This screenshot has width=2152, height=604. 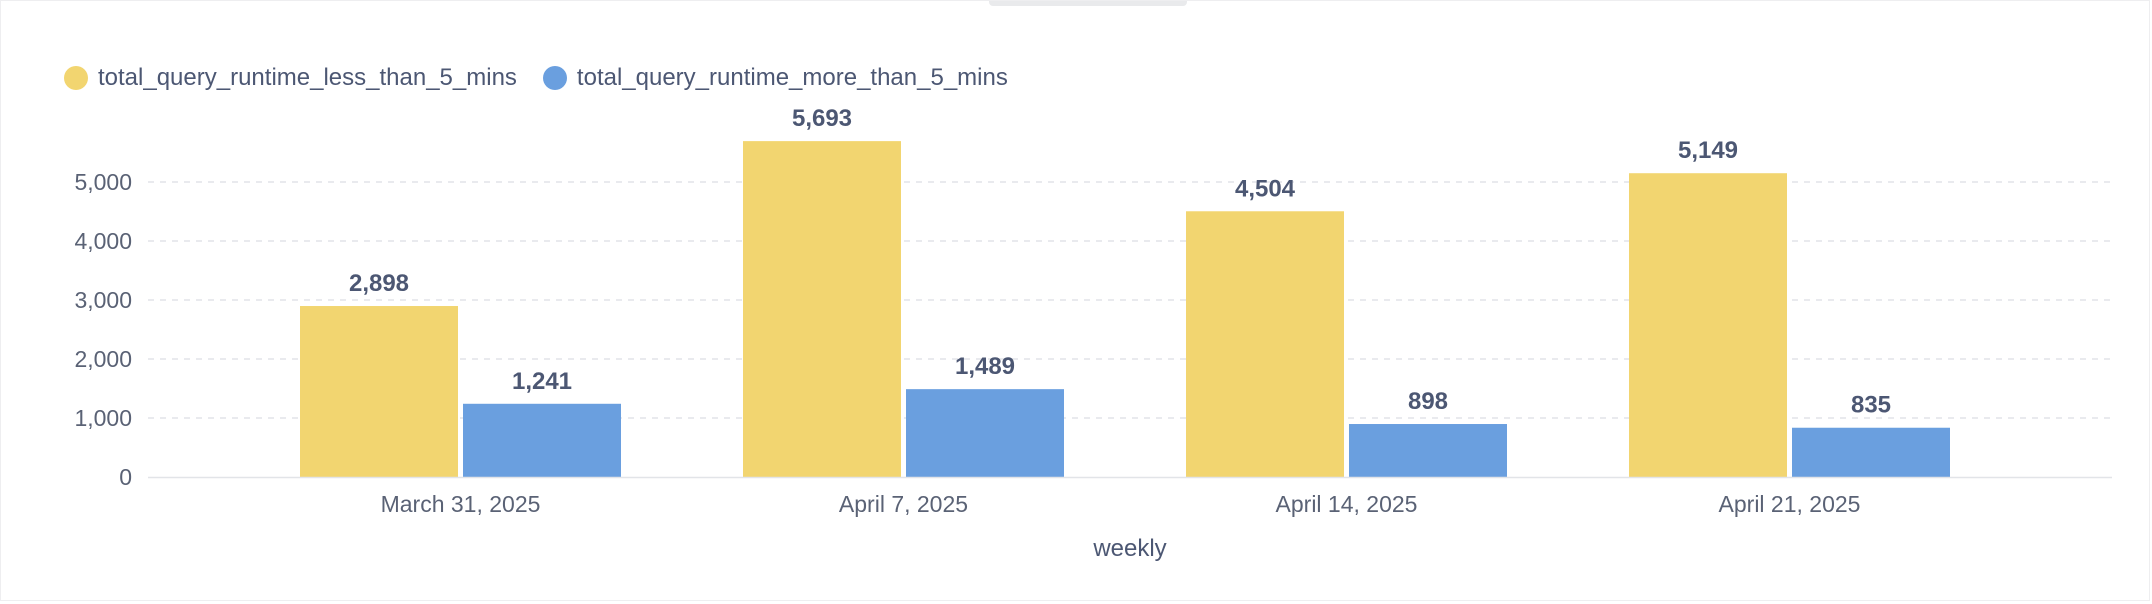 I want to click on data-label: 1,241, so click(x=542, y=381).